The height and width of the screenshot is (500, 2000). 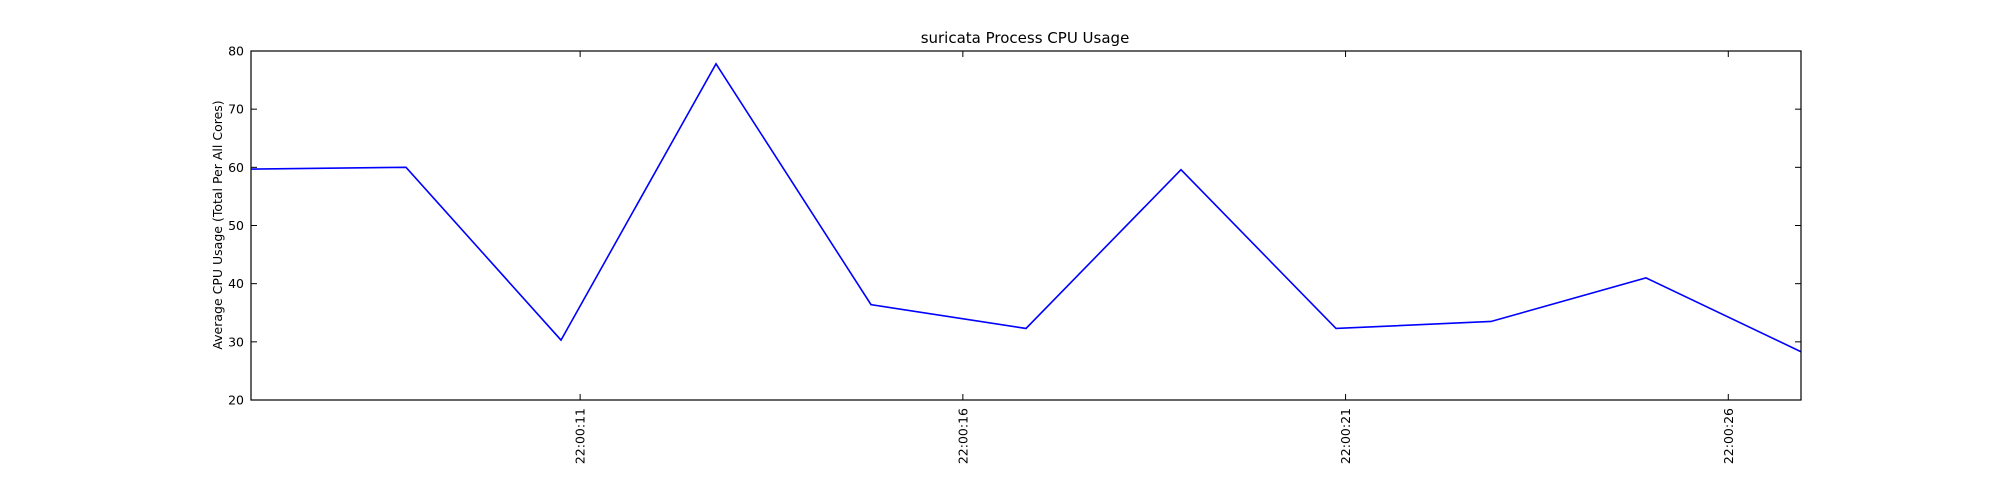 I want to click on y-tick-label: 40, so click(x=236, y=283).